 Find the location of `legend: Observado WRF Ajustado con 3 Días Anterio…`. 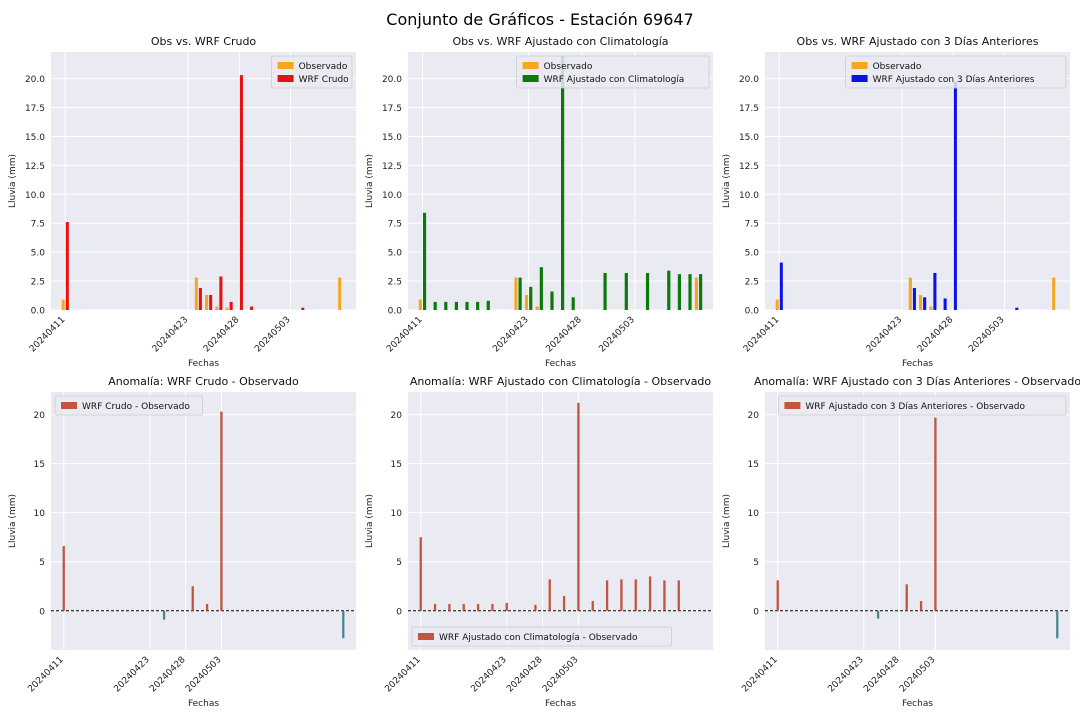

legend: Observado WRF Ajustado con 3 Días Anterio… is located at coordinates (956, 72).